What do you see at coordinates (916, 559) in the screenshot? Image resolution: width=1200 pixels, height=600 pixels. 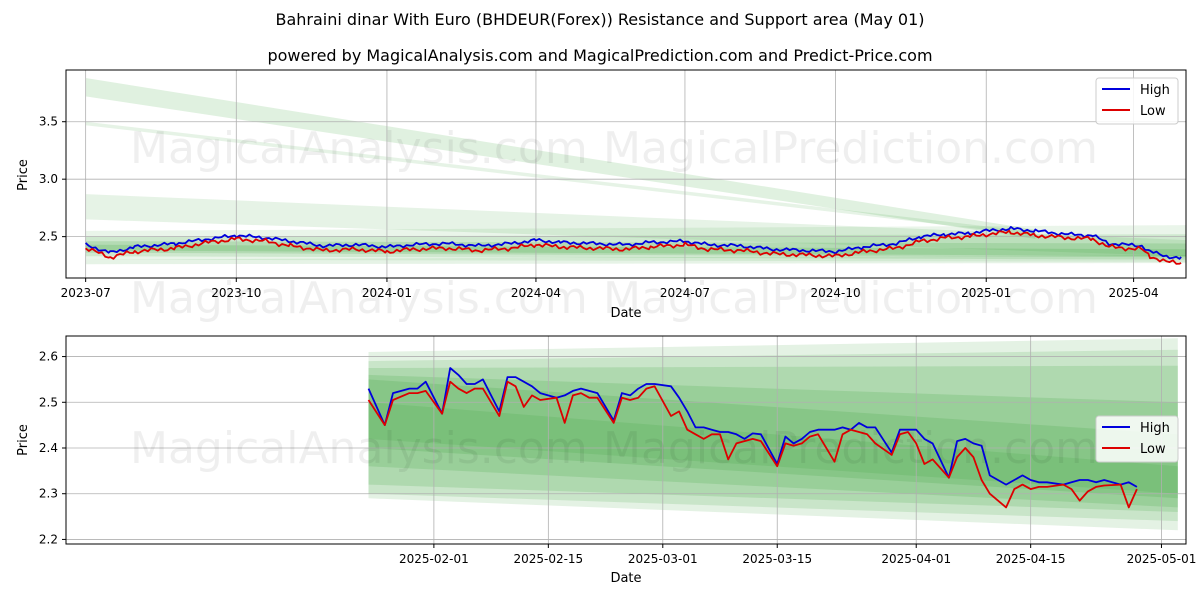 I see `x-tick-label: 2025-04-01` at bounding box center [916, 559].